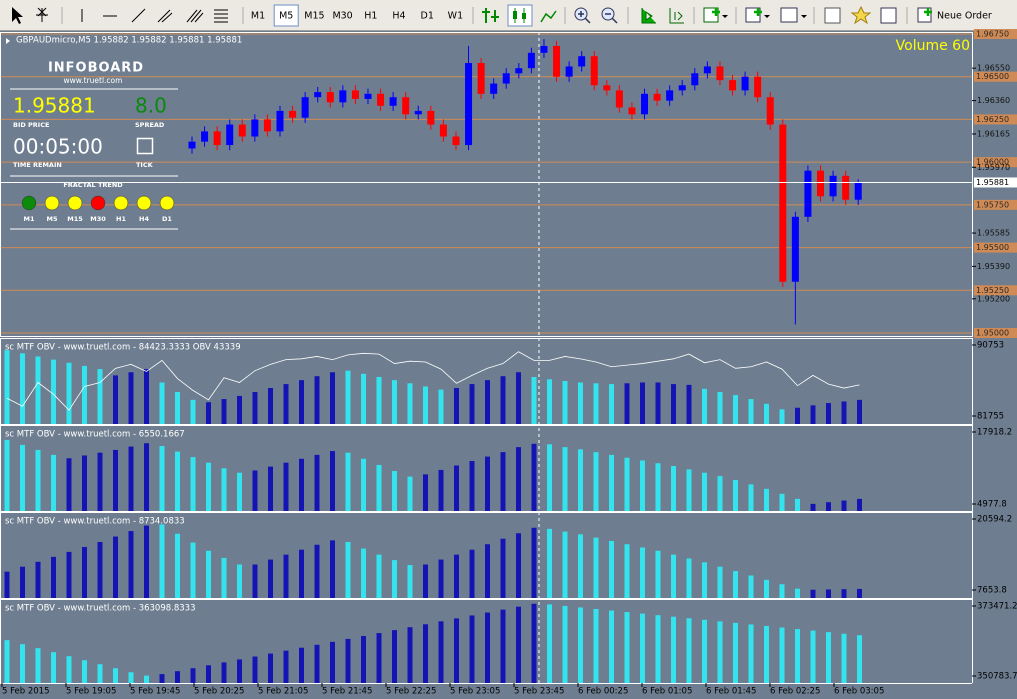 This screenshot has height=699, width=1017. Describe the element at coordinates (195, 16) in the screenshot. I see `fibo-tool` at that location.